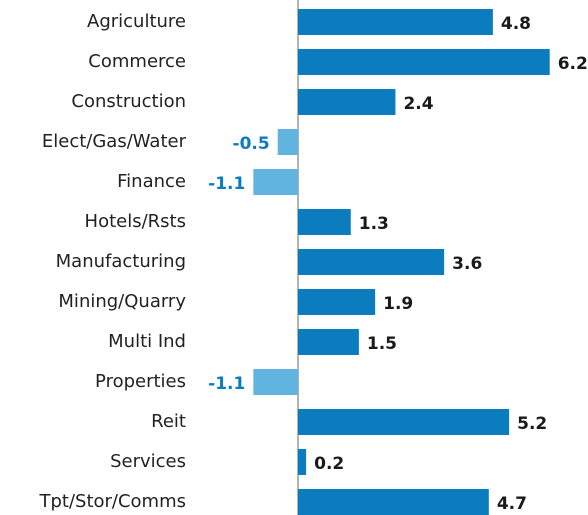 The height and width of the screenshot is (515, 588). What do you see at coordinates (374, 224) in the screenshot?
I see `value-label: 1.3` at bounding box center [374, 224].